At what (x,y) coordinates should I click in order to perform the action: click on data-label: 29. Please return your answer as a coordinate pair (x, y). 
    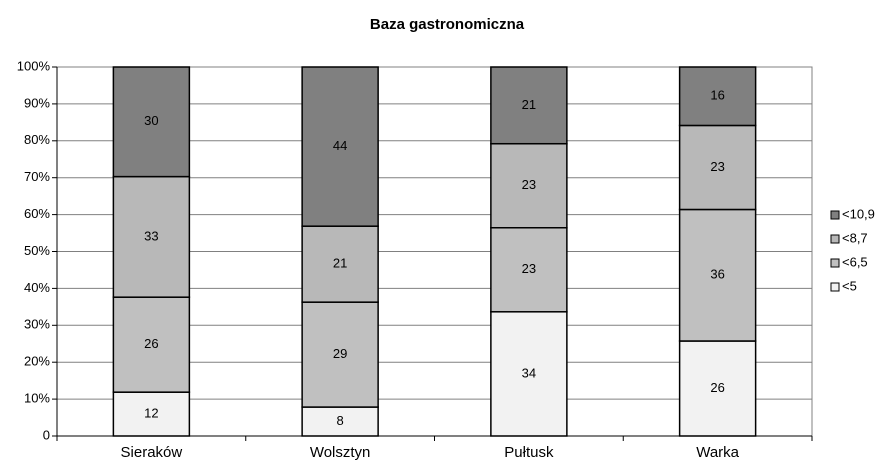
    Looking at the image, I should click on (340, 353).